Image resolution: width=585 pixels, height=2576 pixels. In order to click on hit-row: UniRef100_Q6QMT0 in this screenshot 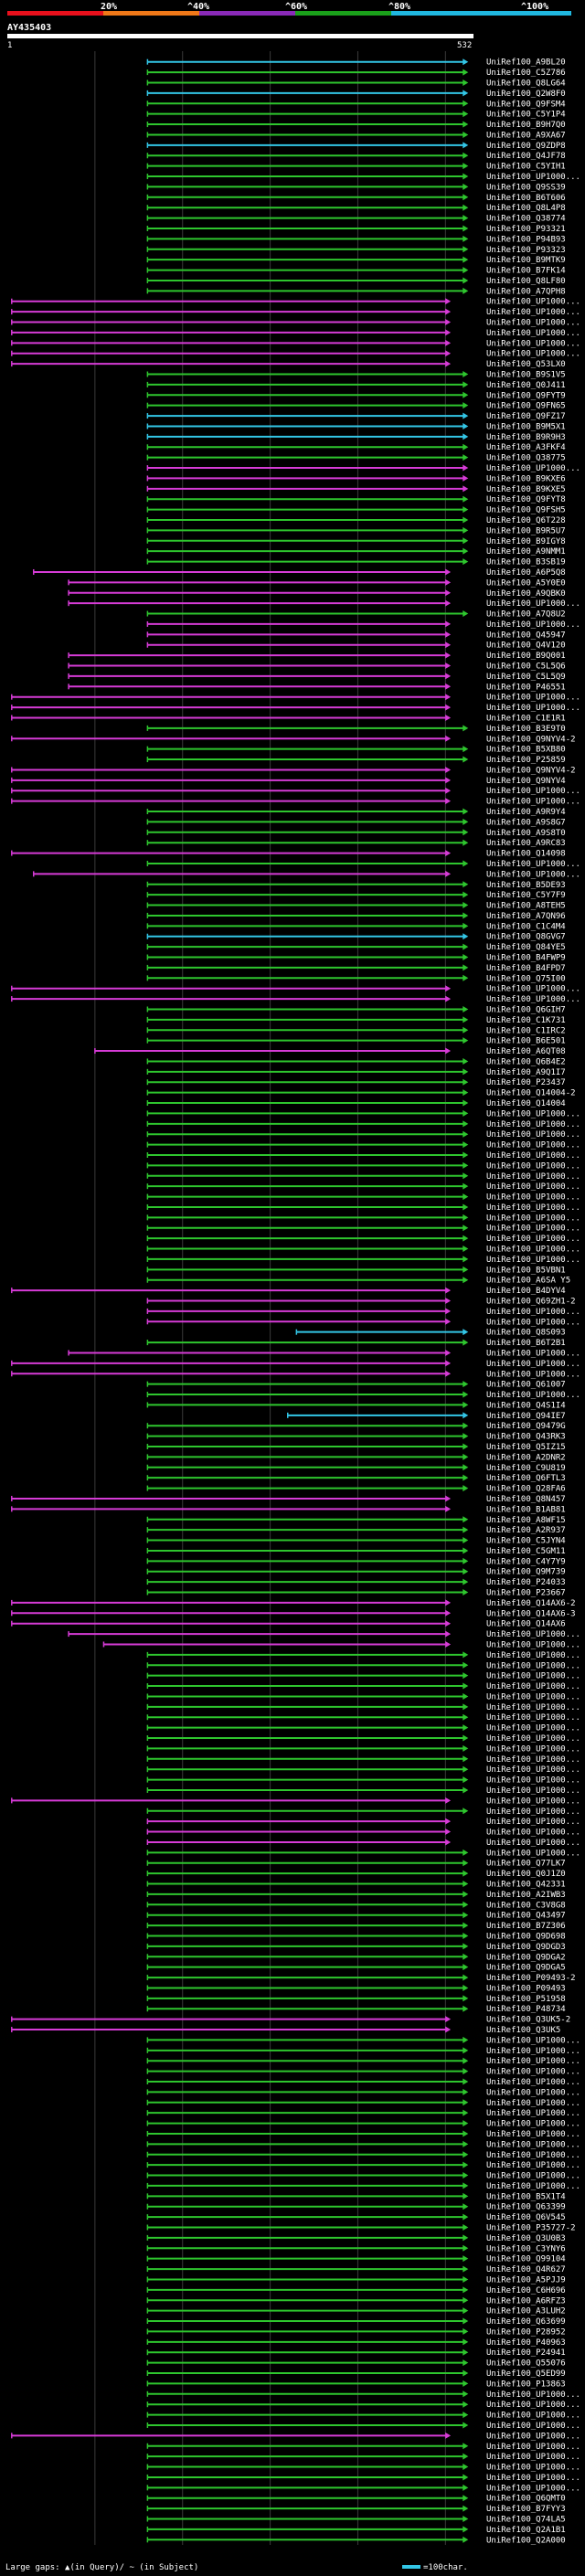, I will do `click(356, 2499)`.